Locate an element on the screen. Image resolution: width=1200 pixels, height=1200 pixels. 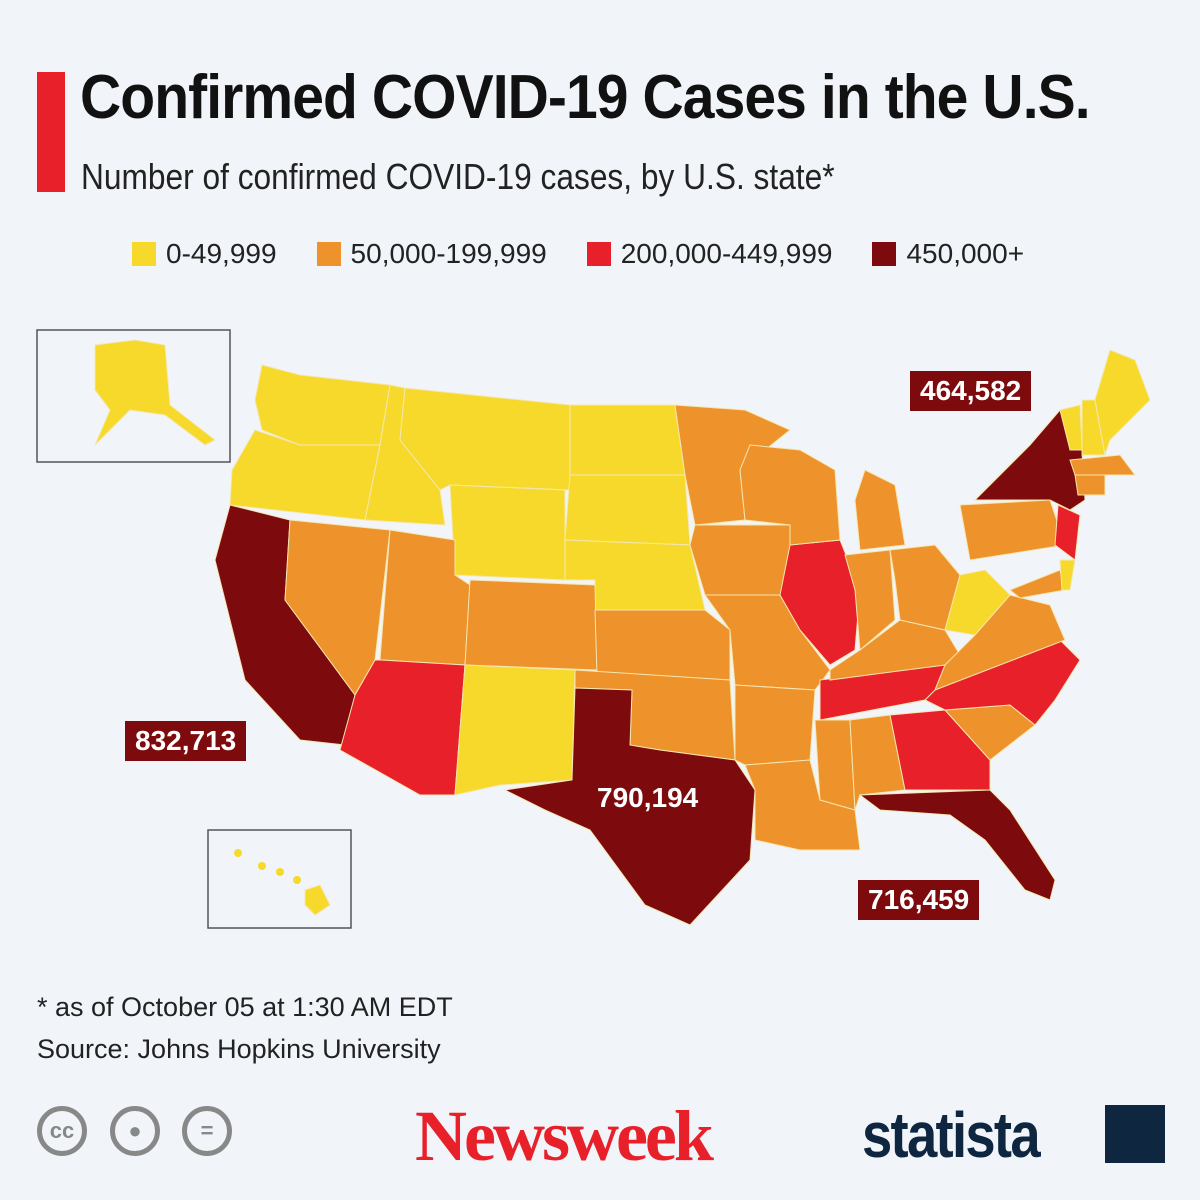
state-ct is located at coordinates (1090, 485).